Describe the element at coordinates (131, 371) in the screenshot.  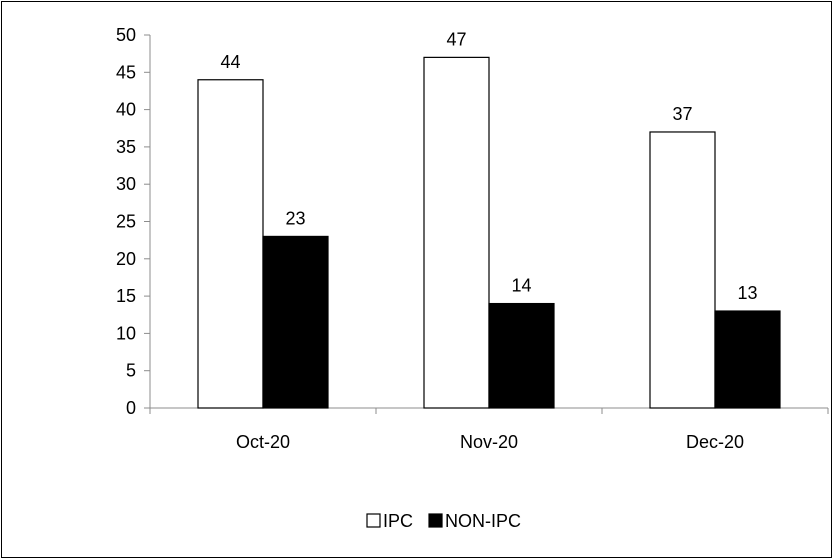
I see `y-tick-label: 5` at that location.